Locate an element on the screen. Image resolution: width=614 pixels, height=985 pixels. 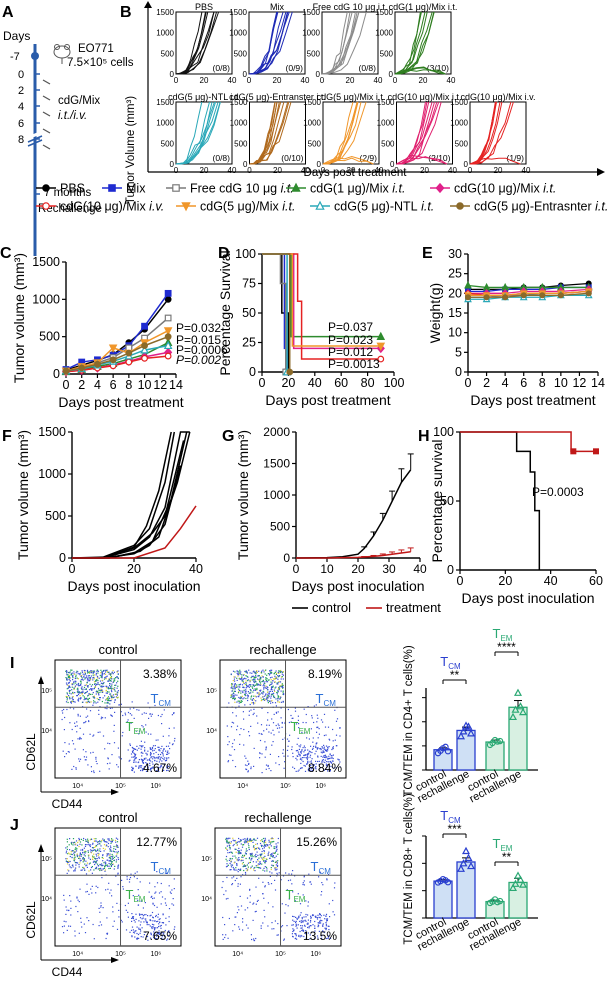
x-tick-label: 10 is located at coordinates (561, 383).